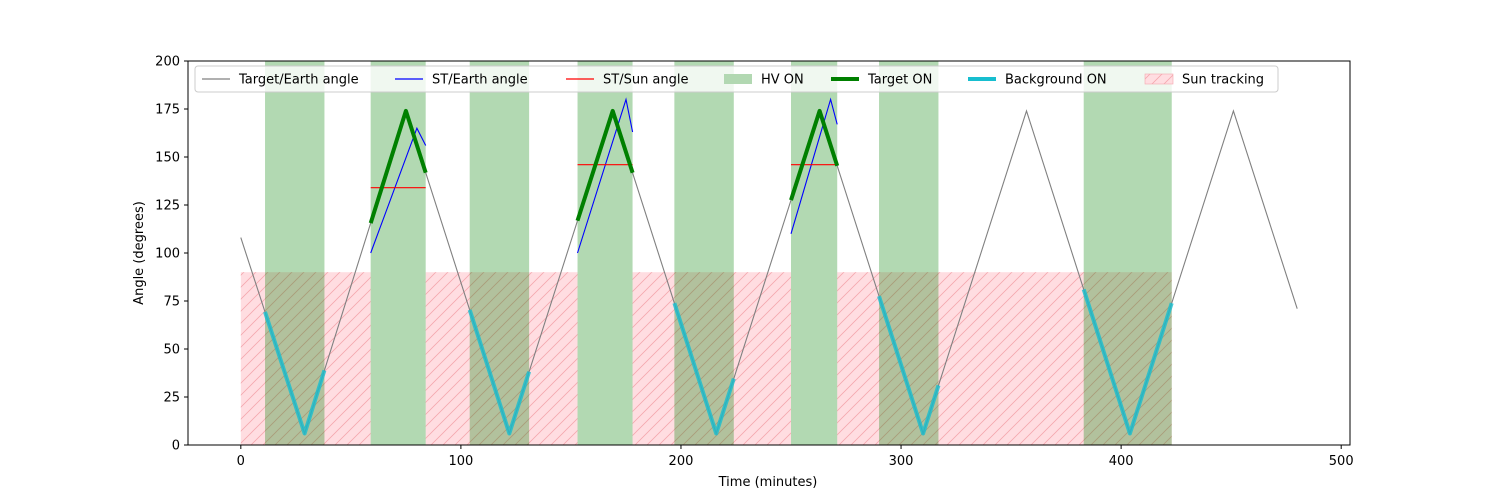  Describe the element at coordinates (782, 80) in the screenshot. I see `legend-label: HV ON` at that location.